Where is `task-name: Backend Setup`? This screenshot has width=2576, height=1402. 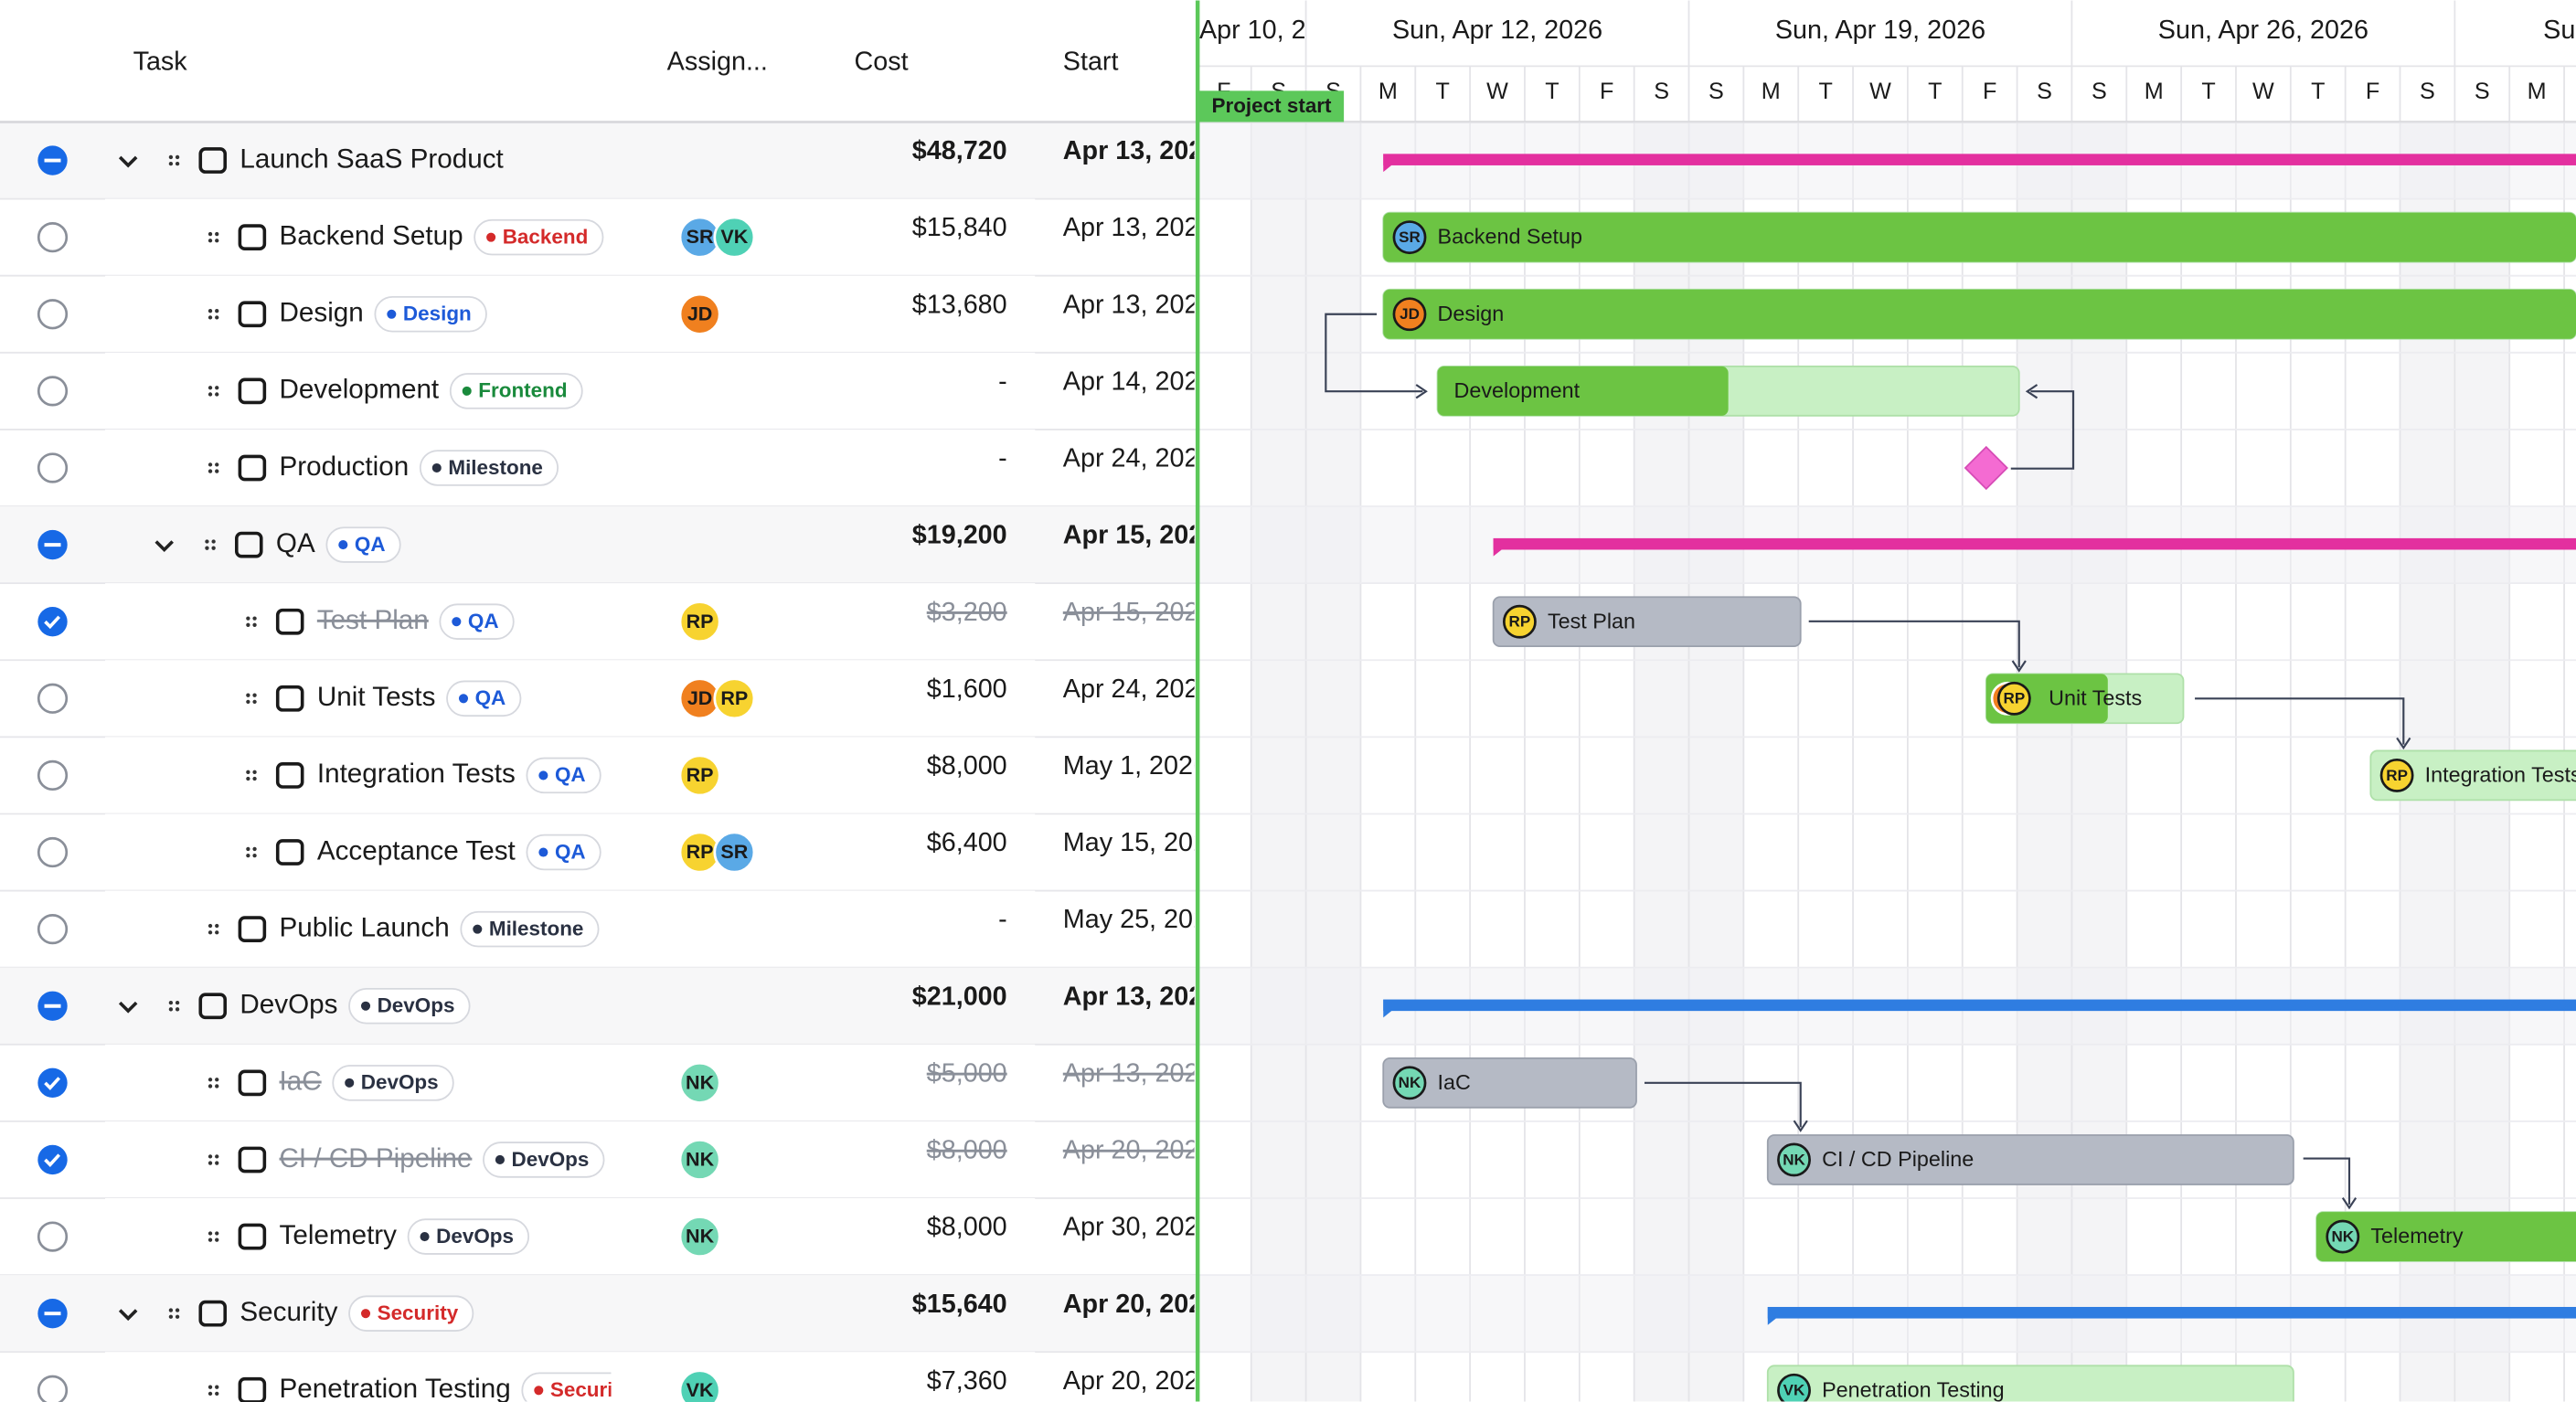
task-name: Backend Setup is located at coordinates (371, 235).